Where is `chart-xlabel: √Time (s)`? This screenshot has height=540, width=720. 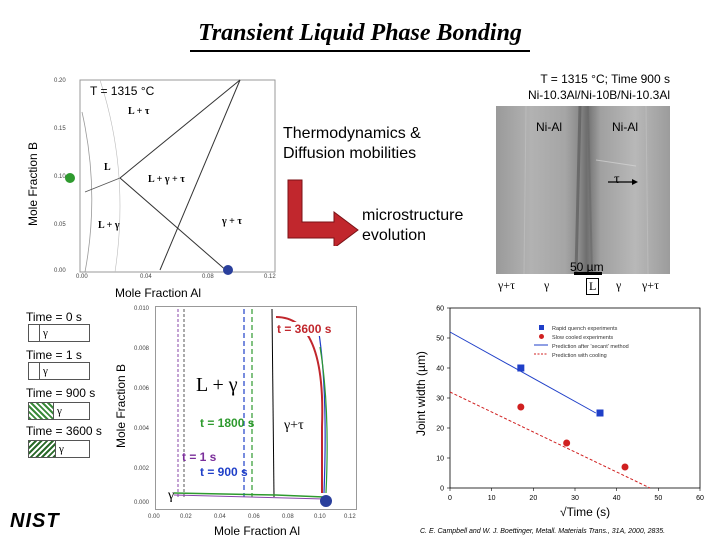 chart-xlabel: √Time (s) is located at coordinates (585, 512).